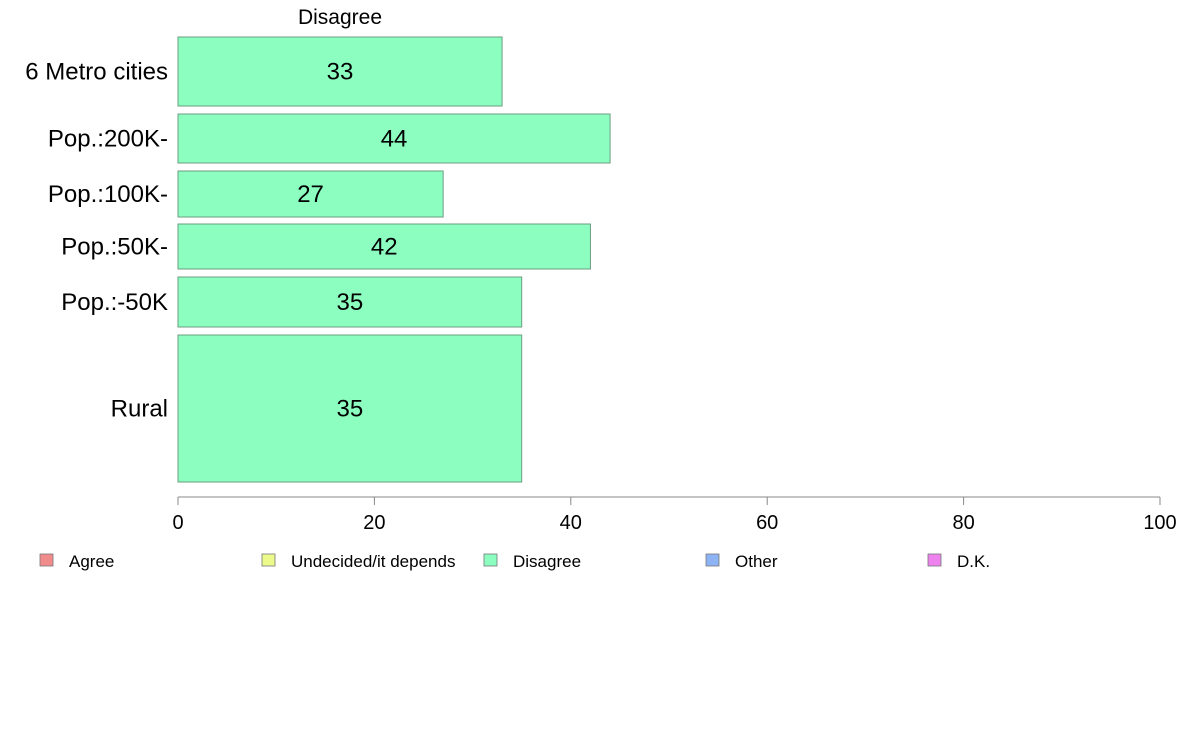  What do you see at coordinates (108, 139) in the screenshot?
I see `category-label-pop-200k: Pop.:200K-` at bounding box center [108, 139].